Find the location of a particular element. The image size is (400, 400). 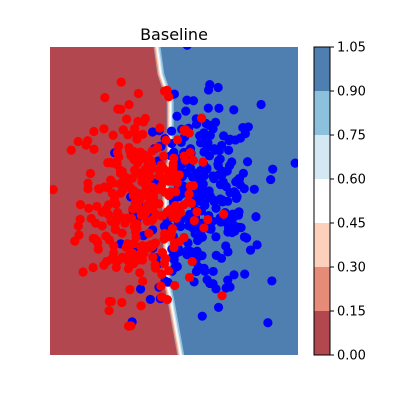

colorbar: 0.00 0.15 0.30 0.45 0.60 0.75 0.90 1.05 is located at coordinates (339, 202).